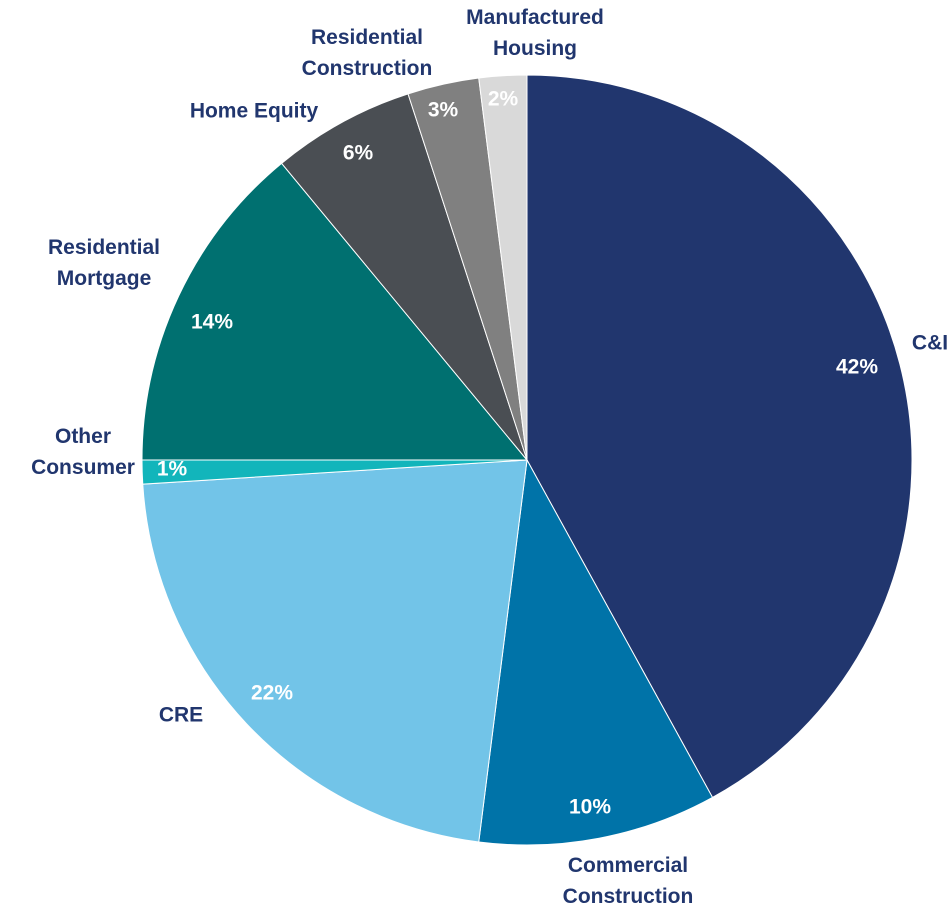  I want to click on value-label: 3%, so click(443, 110).